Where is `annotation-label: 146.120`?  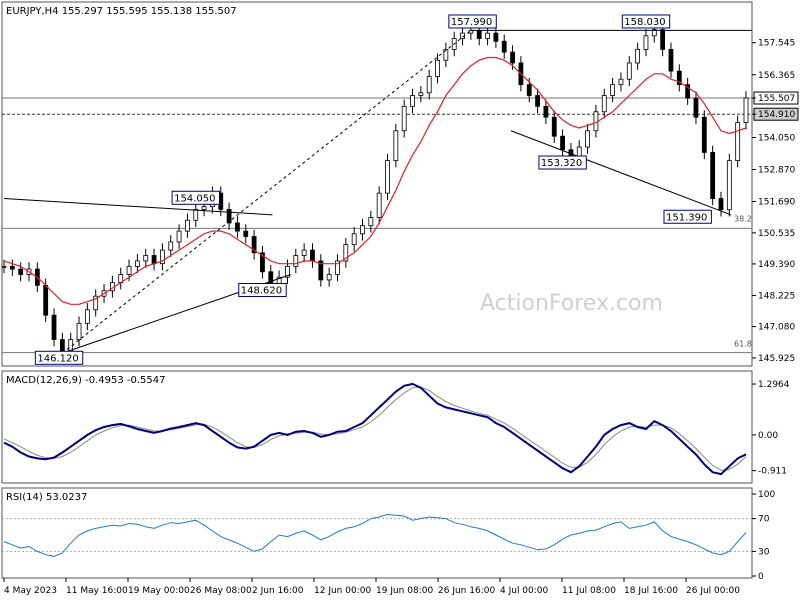
annotation-label: 146.120 is located at coordinates (57, 358).